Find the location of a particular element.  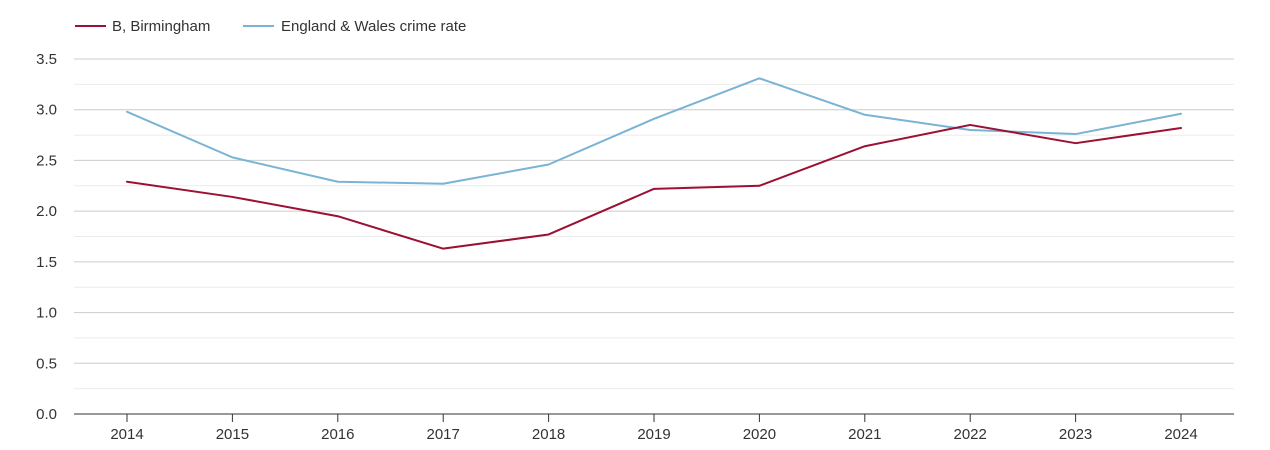

y-tick-label: 1.0 is located at coordinates (46, 313).